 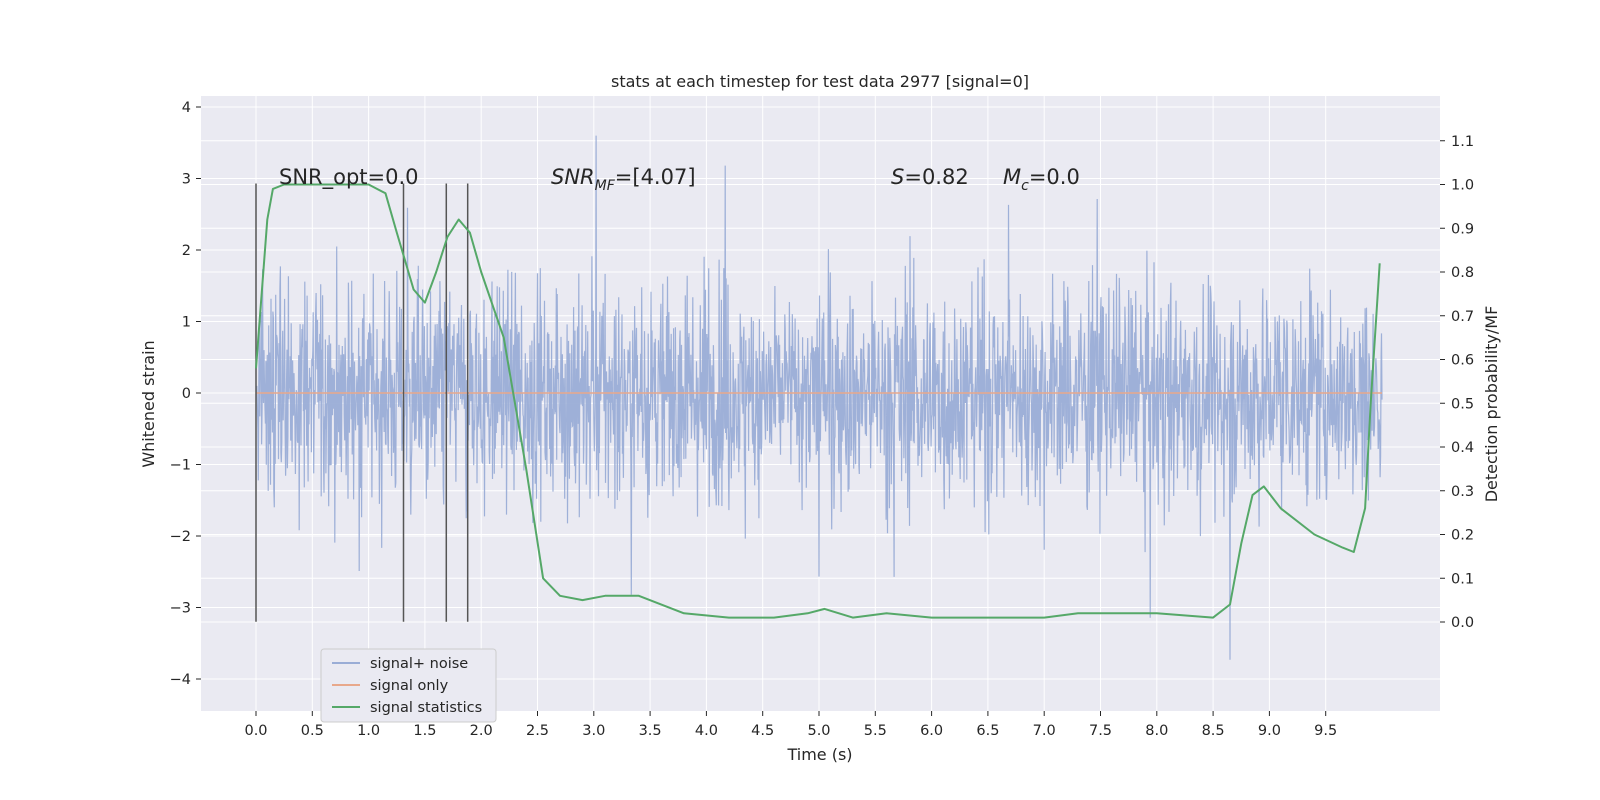 I want to click on vertical-markers, so click(x=362, y=402).